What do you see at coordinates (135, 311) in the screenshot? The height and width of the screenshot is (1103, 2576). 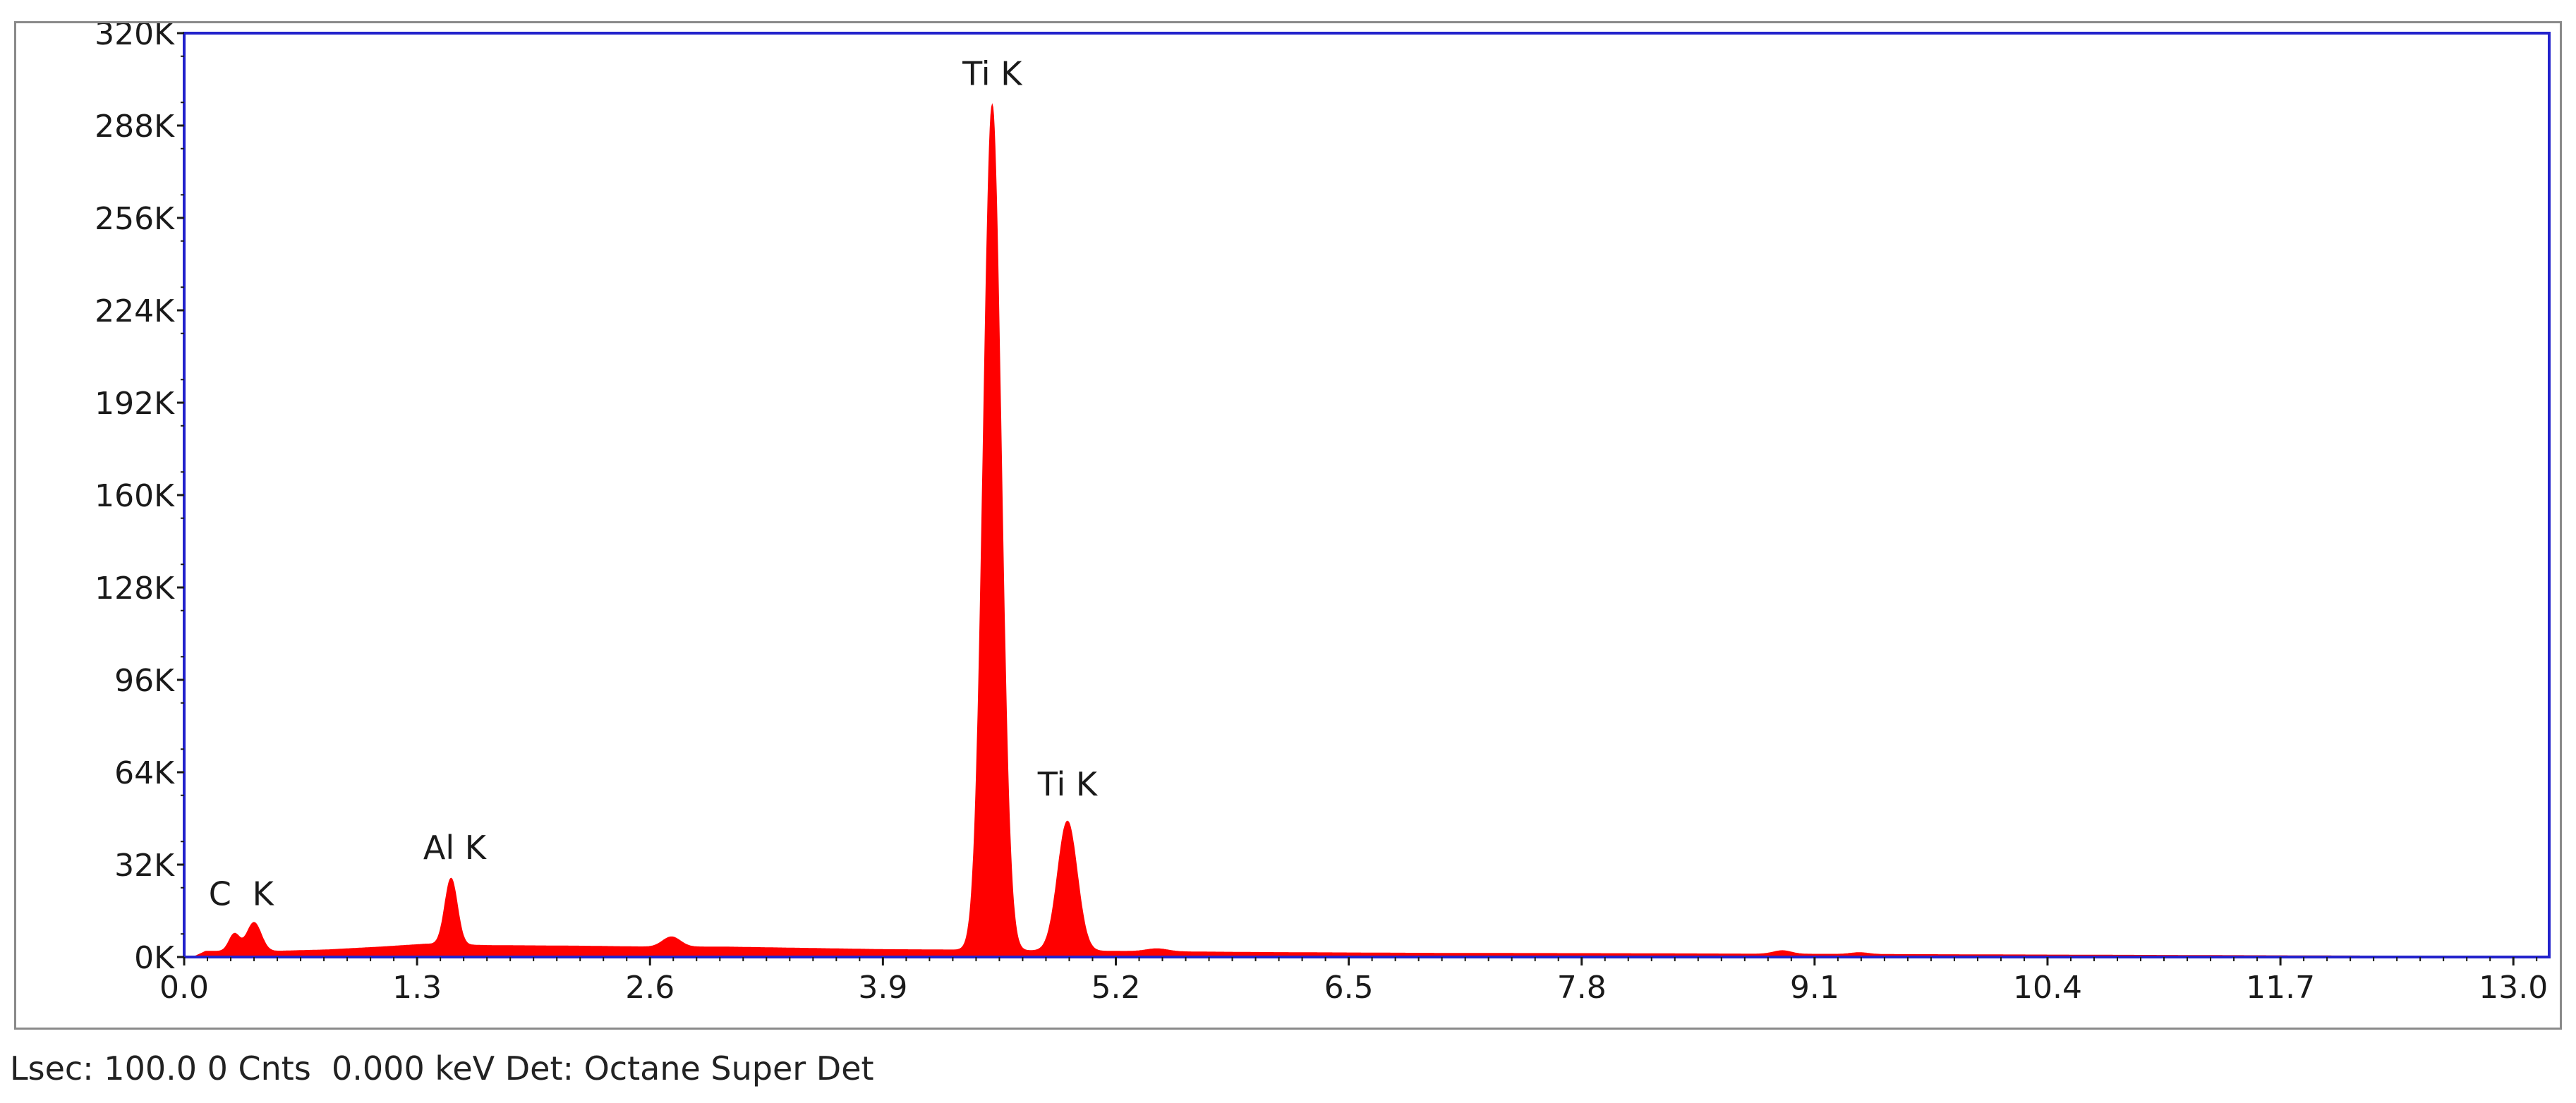 I see `y-tick-label: 224K` at bounding box center [135, 311].